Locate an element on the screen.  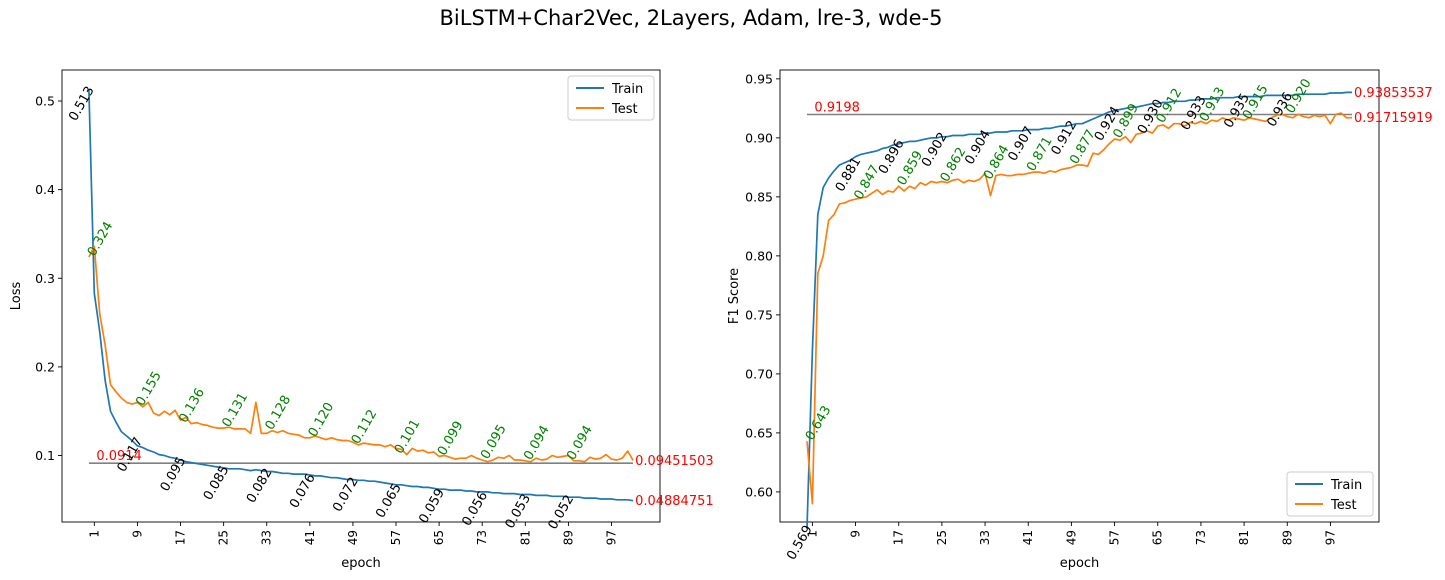
loss-train-annotation: 0.065 is located at coordinates (389, 501).